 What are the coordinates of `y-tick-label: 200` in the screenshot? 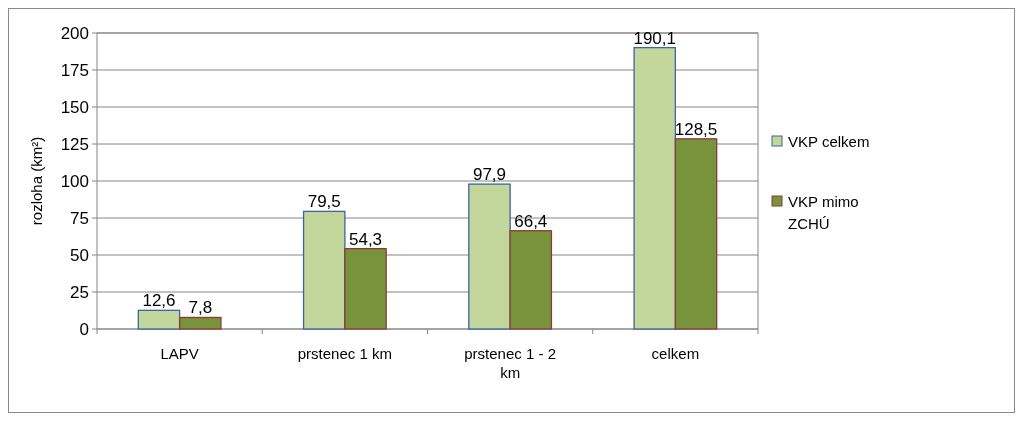 It's located at (74, 33).